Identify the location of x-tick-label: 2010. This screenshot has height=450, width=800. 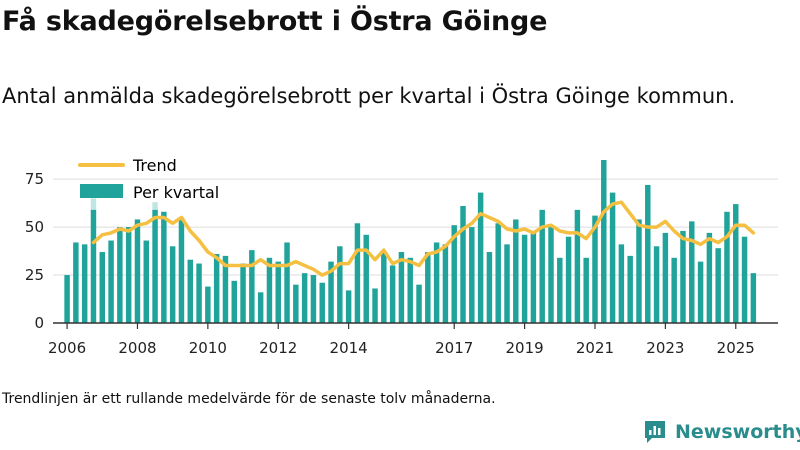
(208, 348).